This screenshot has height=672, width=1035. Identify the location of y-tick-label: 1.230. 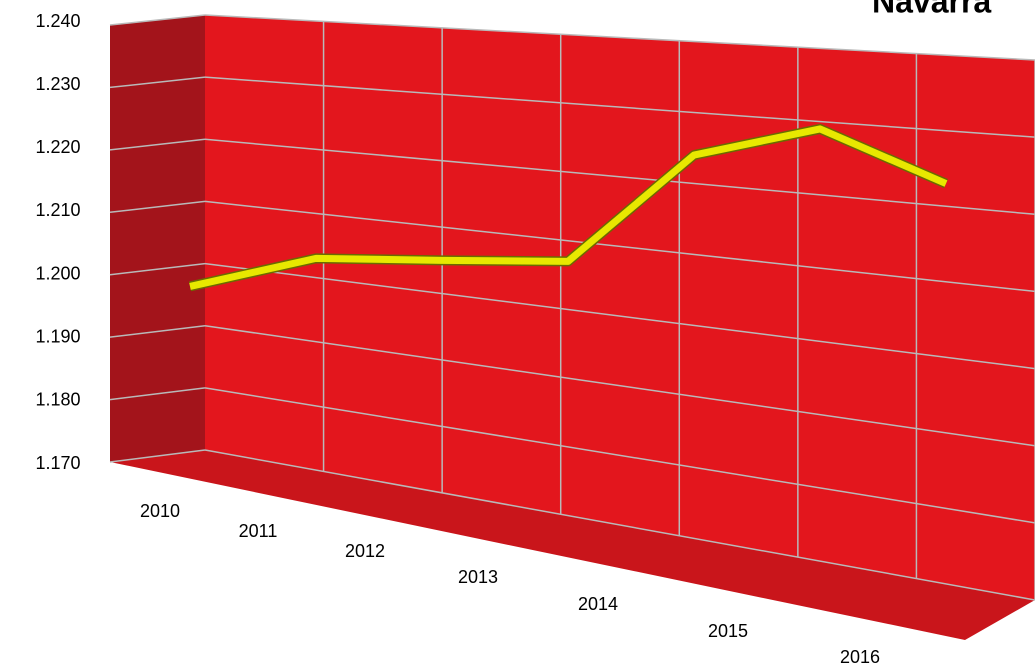
(57, 84).